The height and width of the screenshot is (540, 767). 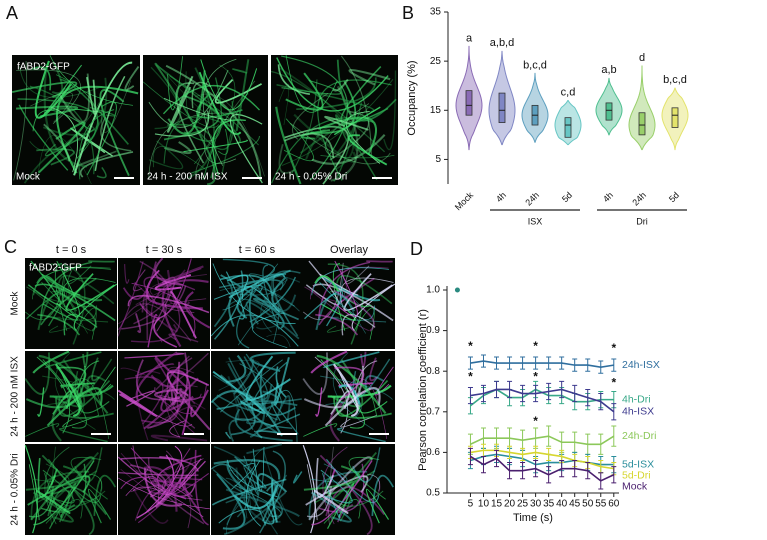 I want to click on group-label: Dri, so click(x=642, y=221).